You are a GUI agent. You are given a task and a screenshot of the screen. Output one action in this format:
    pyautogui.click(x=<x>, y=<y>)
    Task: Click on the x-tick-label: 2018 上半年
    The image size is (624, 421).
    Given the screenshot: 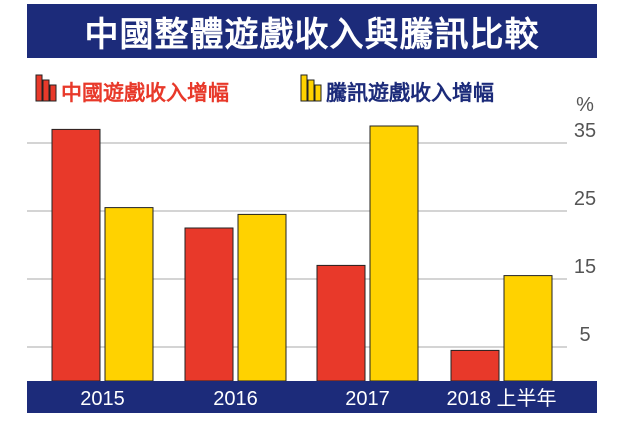 What is the action you would take?
    pyautogui.click(x=501, y=398)
    